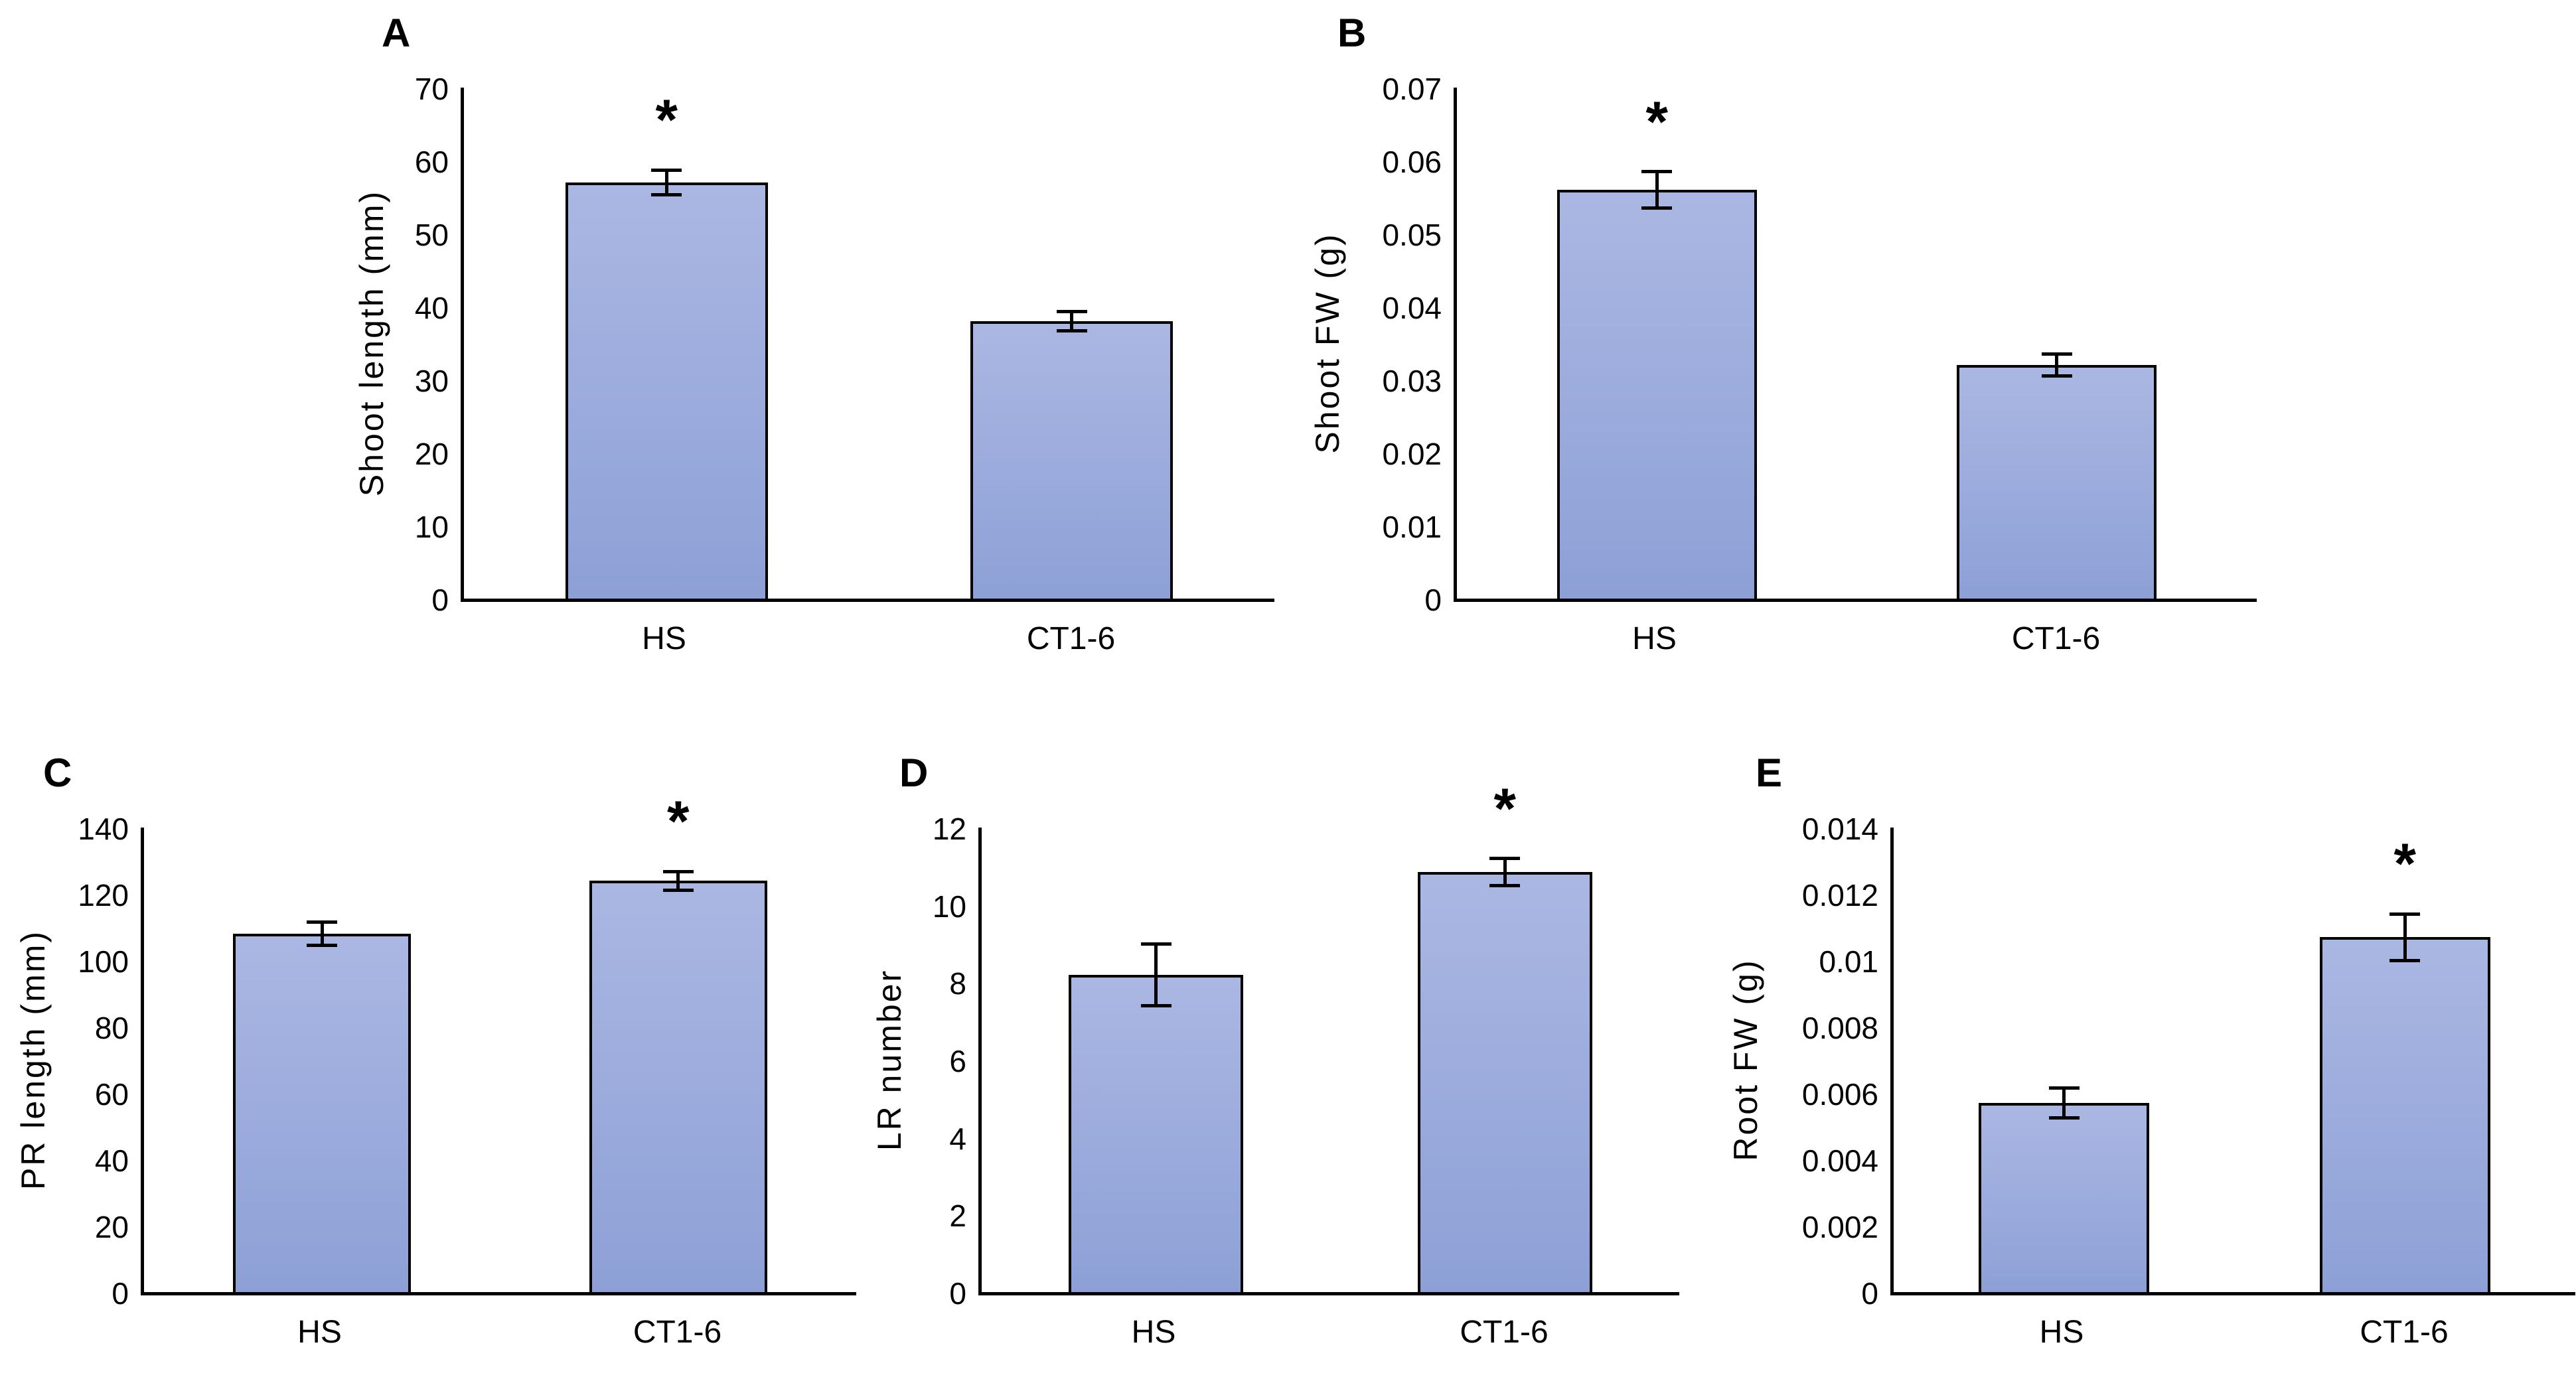 This screenshot has height=1383, width=2576. I want to click on y-tick-label: 0.04, so click(1412, 308).